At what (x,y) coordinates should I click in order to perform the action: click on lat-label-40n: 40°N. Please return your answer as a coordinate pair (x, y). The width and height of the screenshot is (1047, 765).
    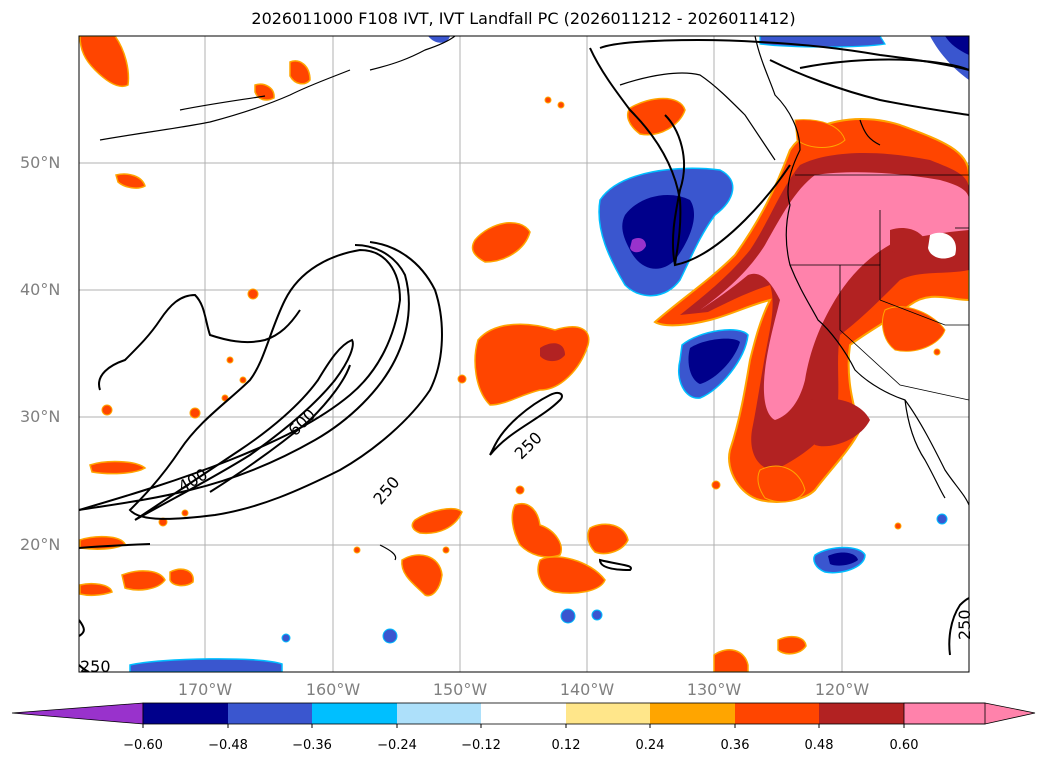
    Looking at the image, I should click on (40, 289).